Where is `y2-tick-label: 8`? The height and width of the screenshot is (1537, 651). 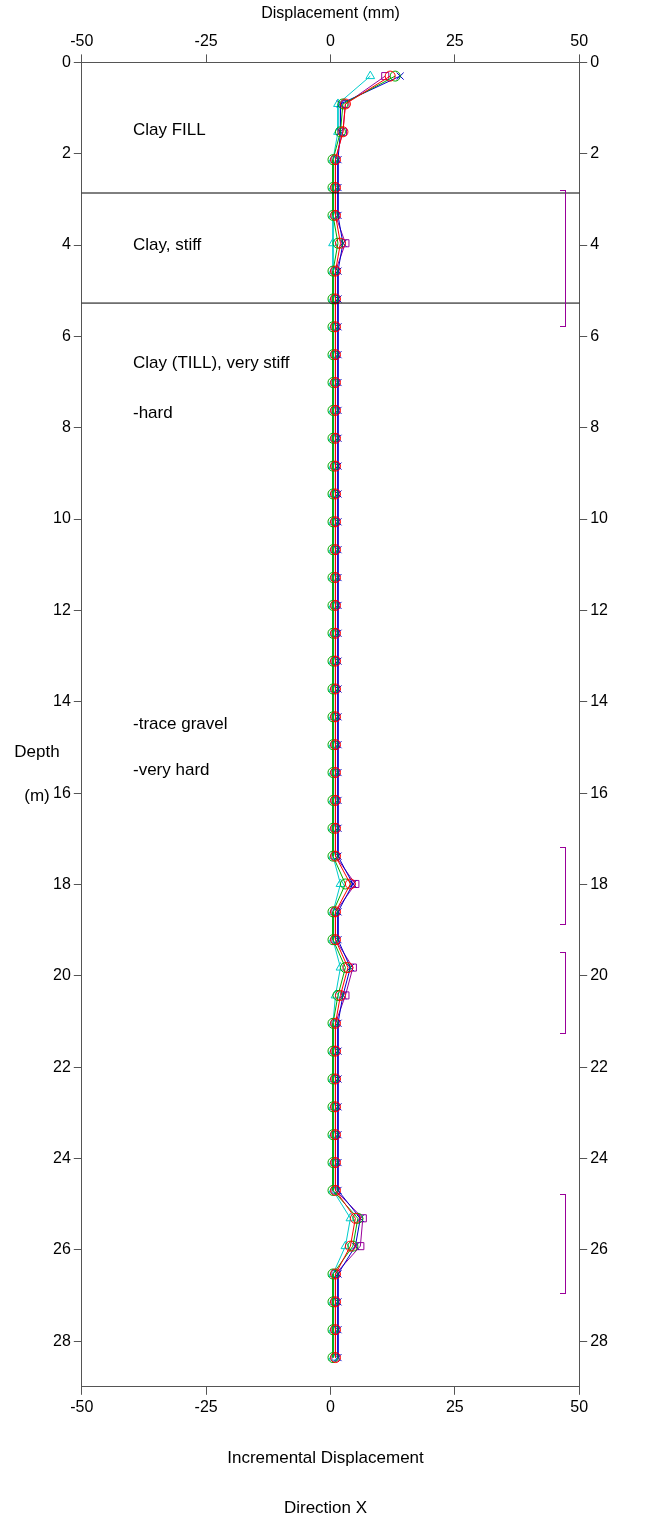
y2-tick-label: 8 is located at coordinates (595, 427).